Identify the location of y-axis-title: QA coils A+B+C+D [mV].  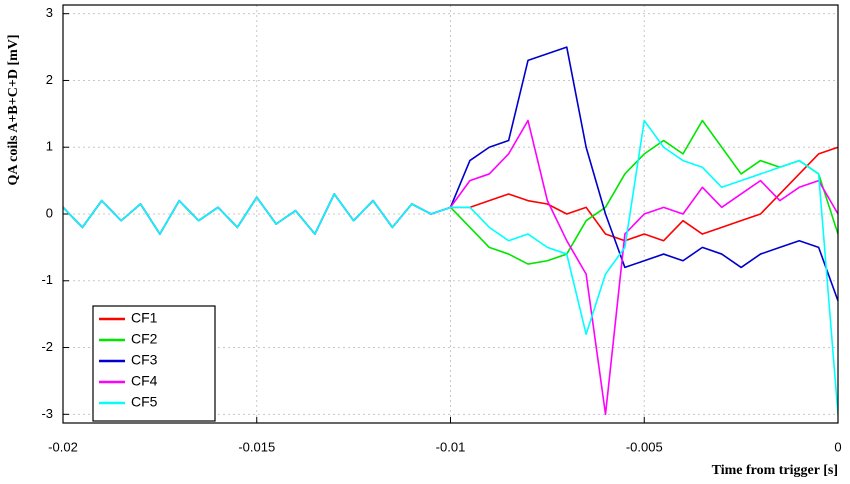
(13, 109).